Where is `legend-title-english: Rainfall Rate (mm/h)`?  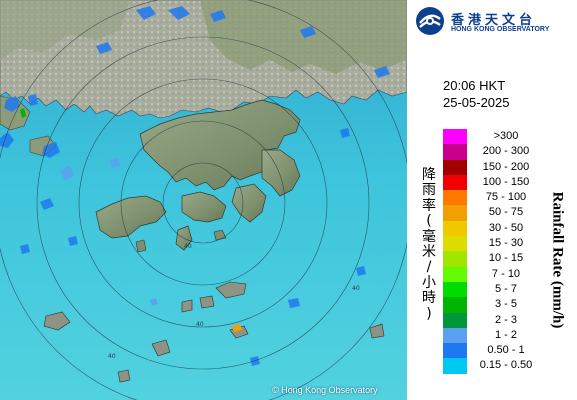 legend-title-english: Rainfall Rate (mm/h) is located at coordinates (557, 260).